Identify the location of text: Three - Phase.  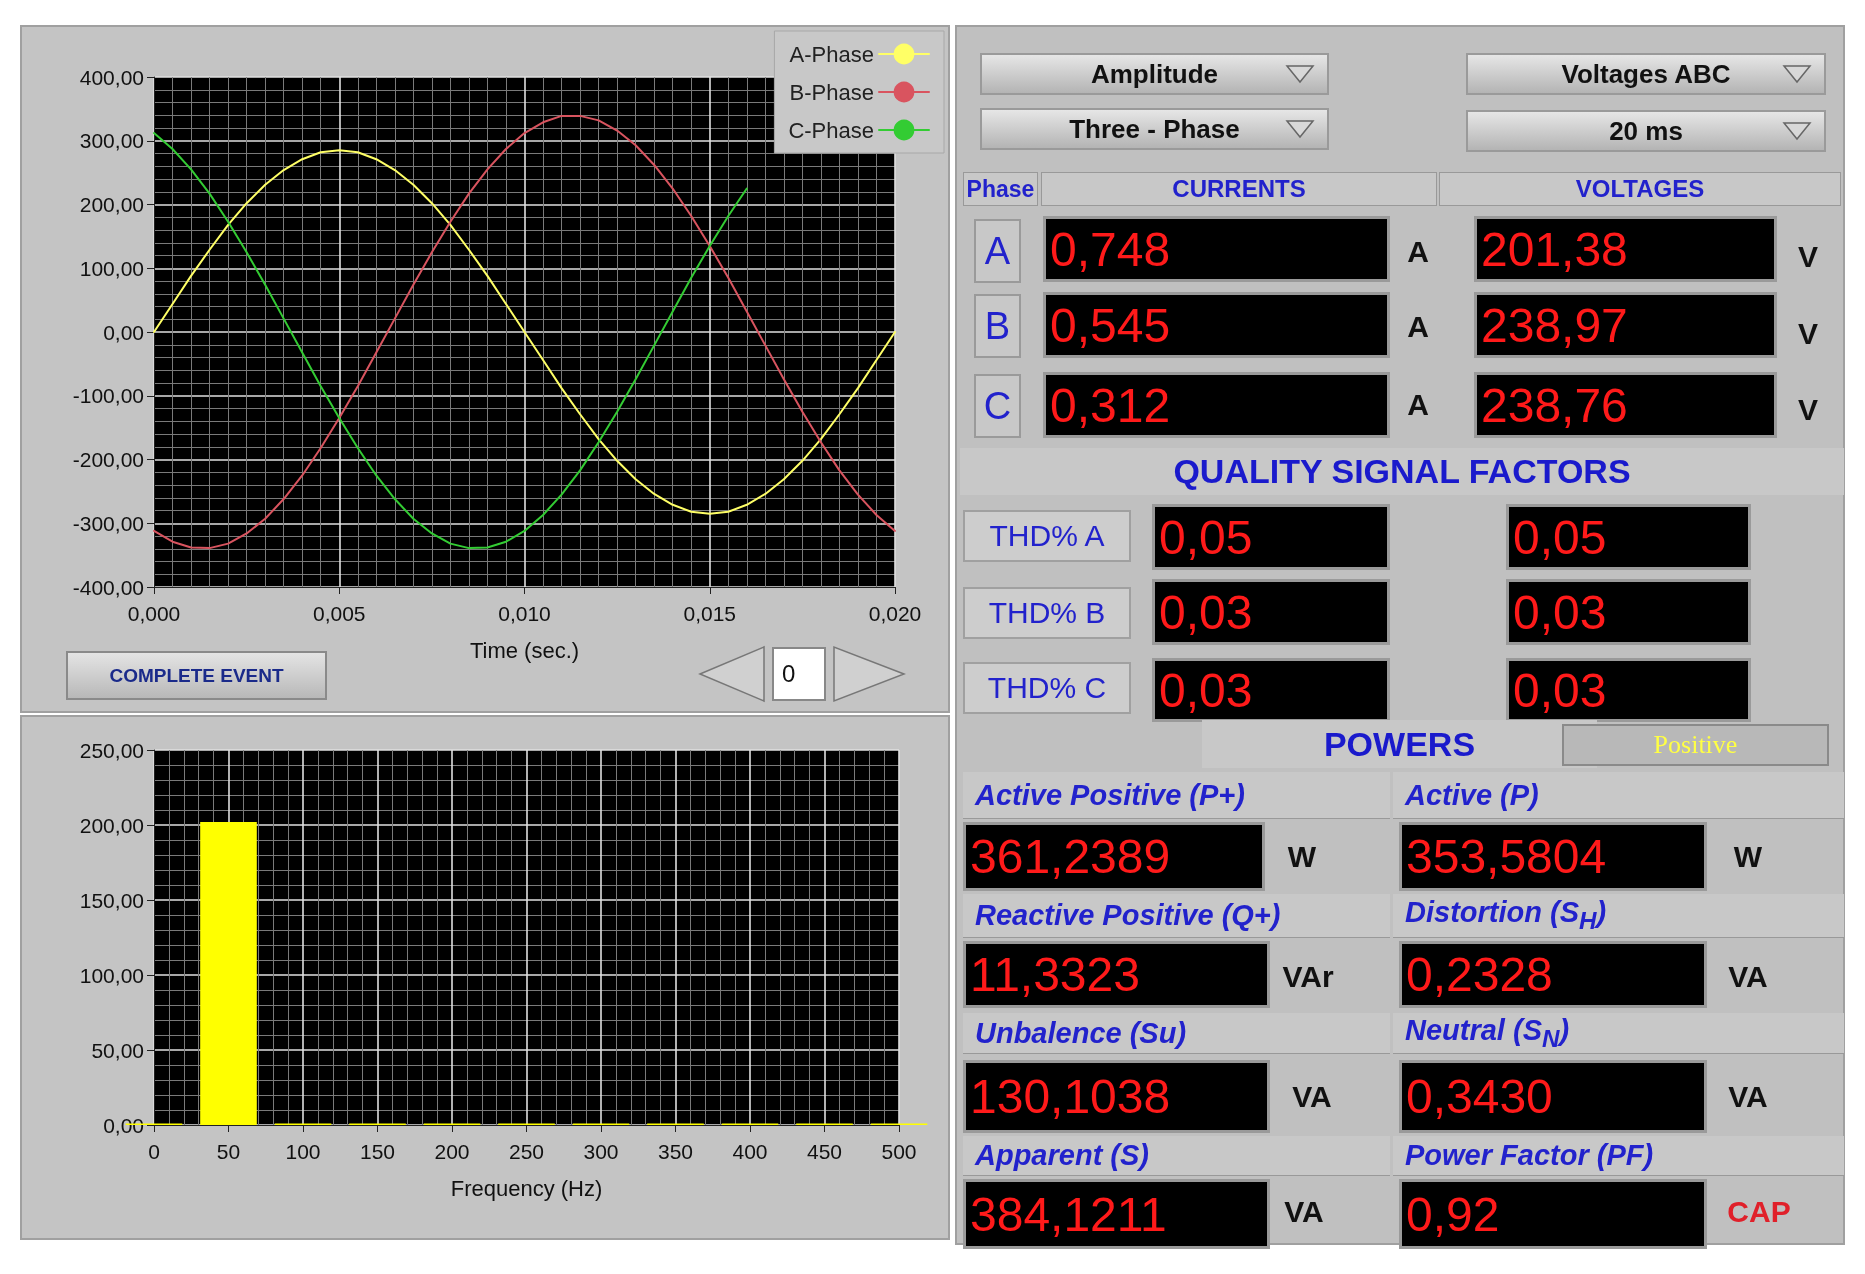
(1154, 129).